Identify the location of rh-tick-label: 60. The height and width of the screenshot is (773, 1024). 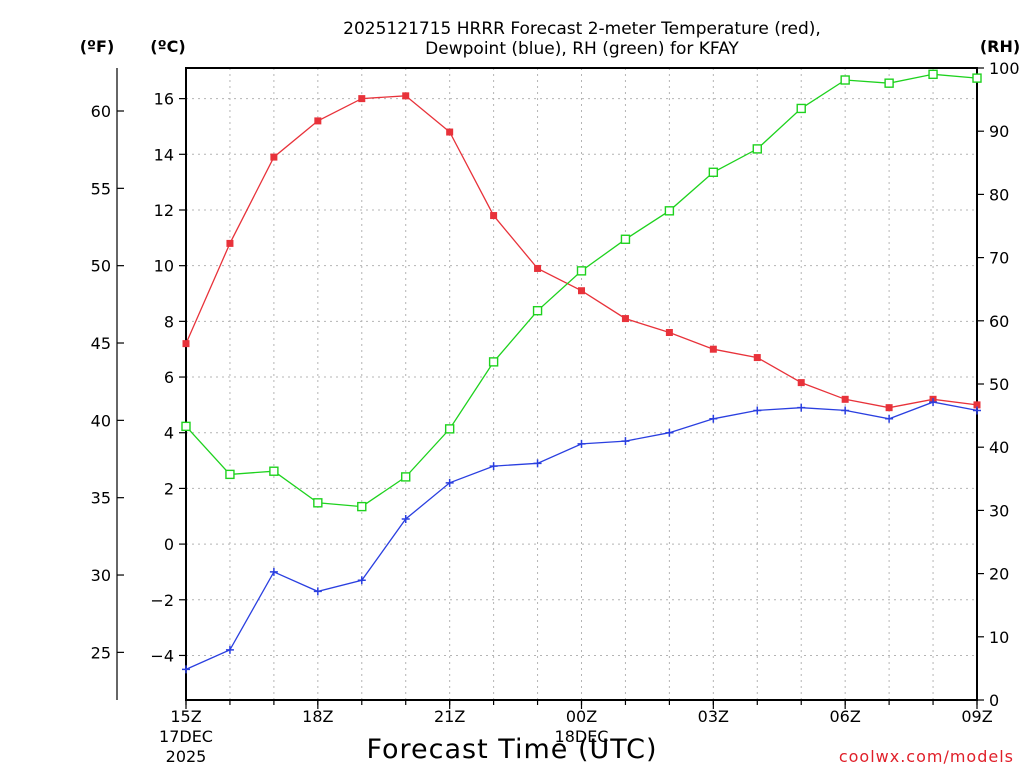
(999, 321).